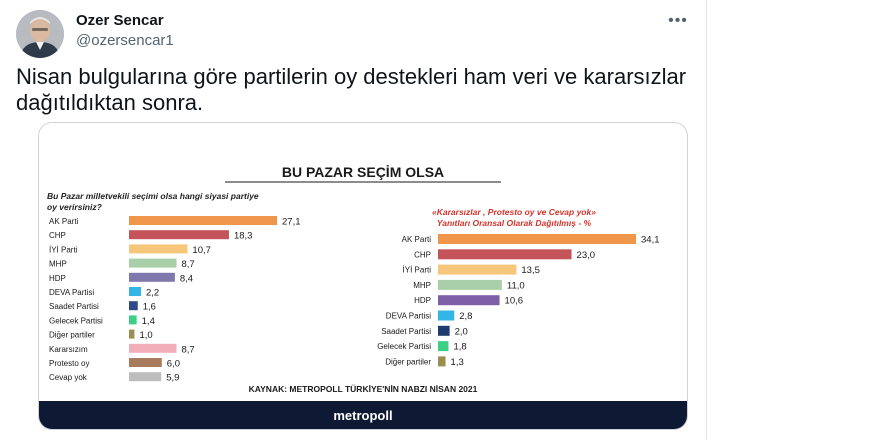  I want to click on bar-value-label: 2,2, so click(152, 293).